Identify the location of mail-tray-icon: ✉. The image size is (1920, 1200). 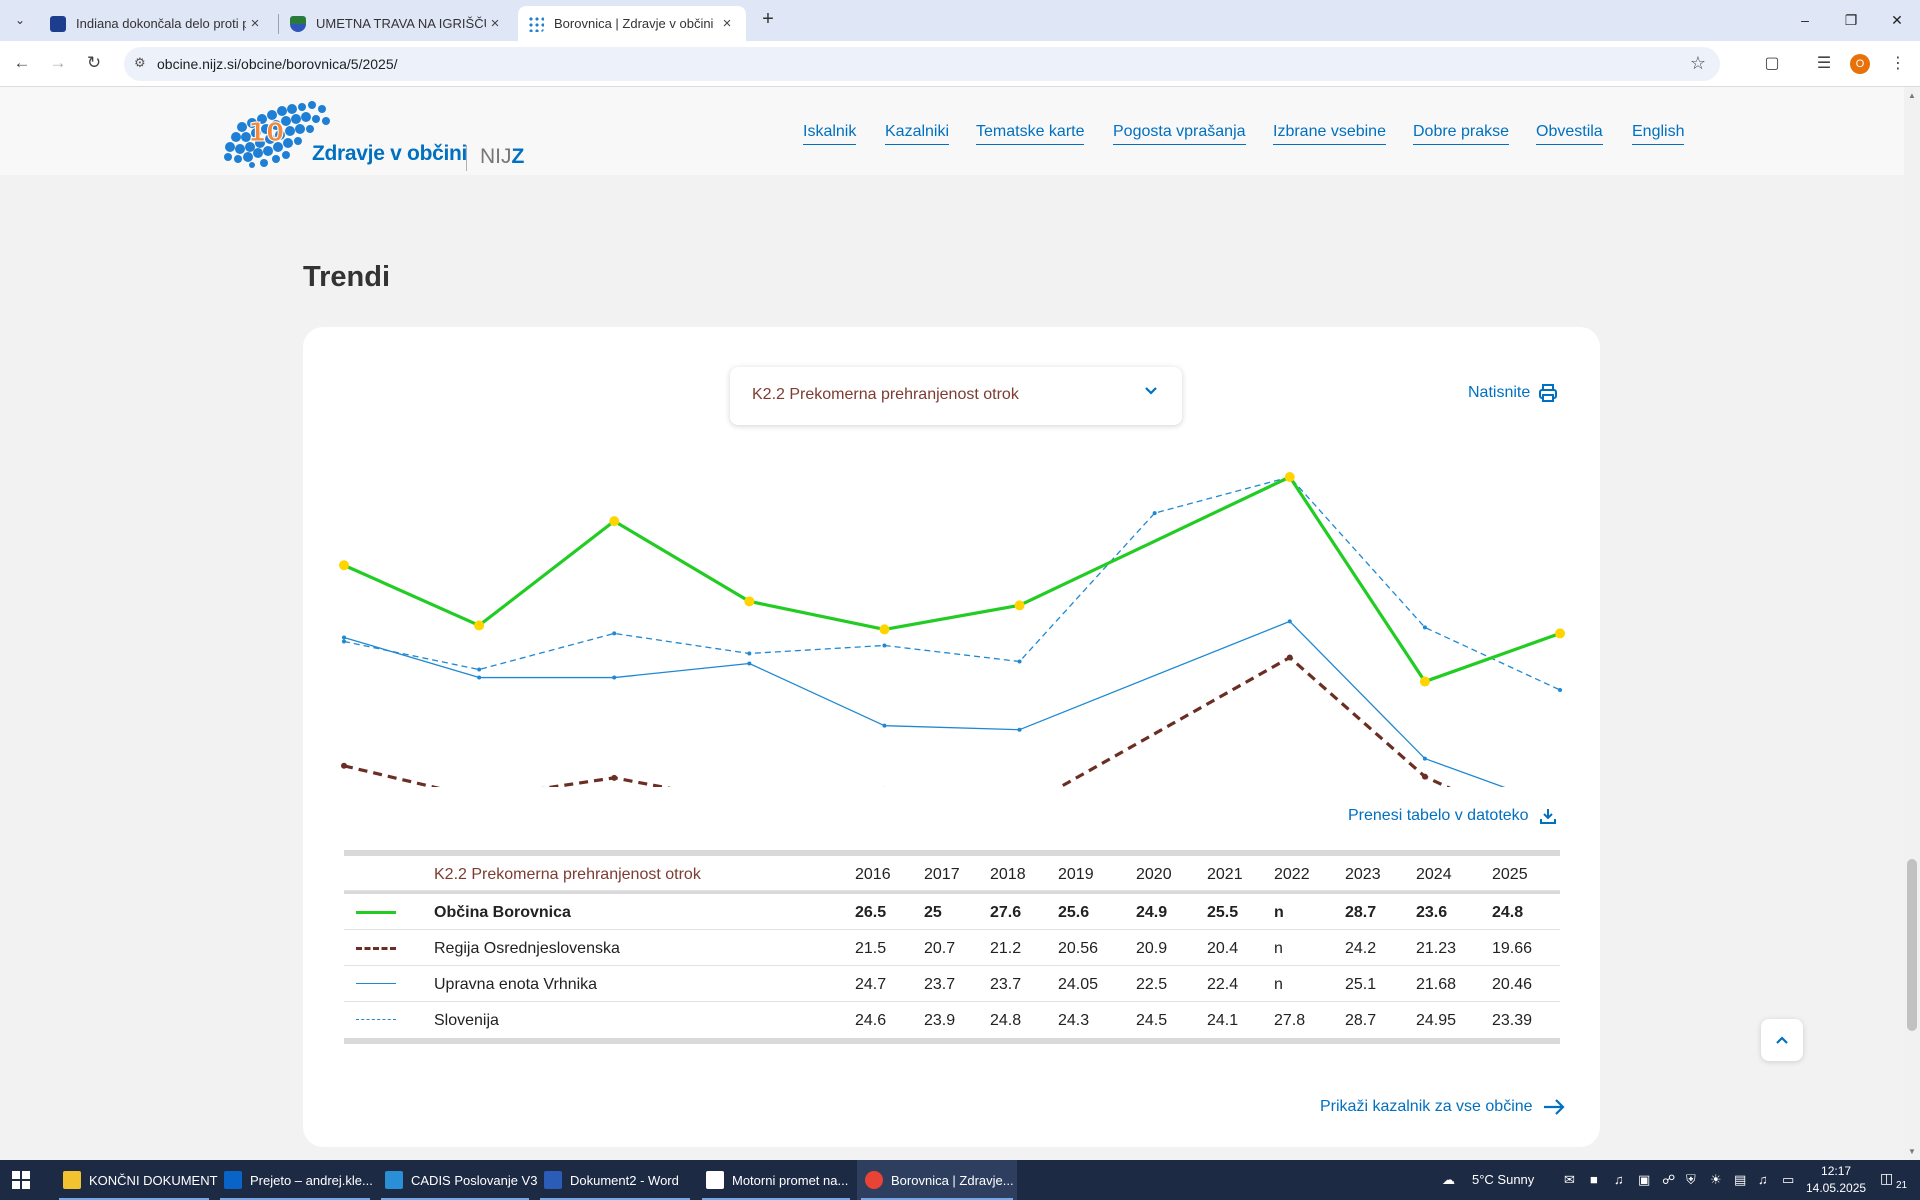
(1569, 1179).